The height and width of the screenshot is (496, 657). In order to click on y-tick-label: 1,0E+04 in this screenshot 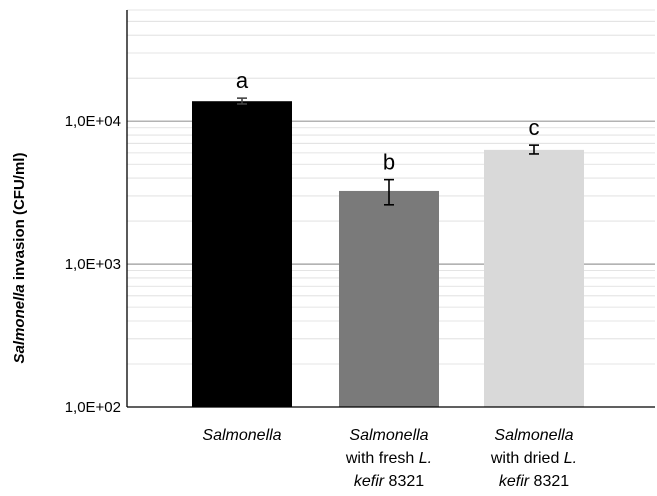, I will do `click(93, 121)`.